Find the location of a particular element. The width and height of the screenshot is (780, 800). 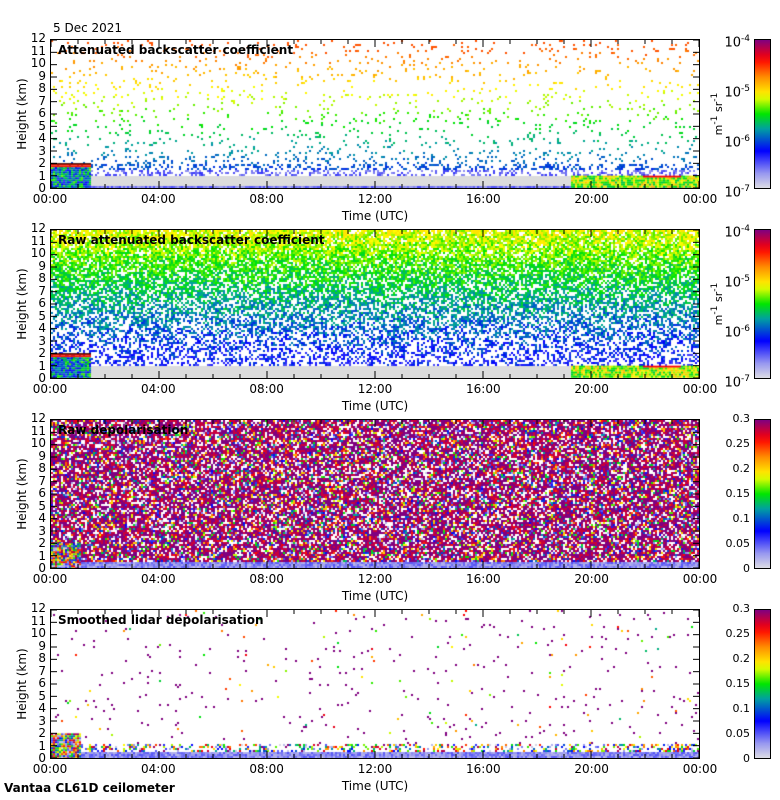

colorbar-tick-label: 10-410-4 is located at coordinates (737, 42).